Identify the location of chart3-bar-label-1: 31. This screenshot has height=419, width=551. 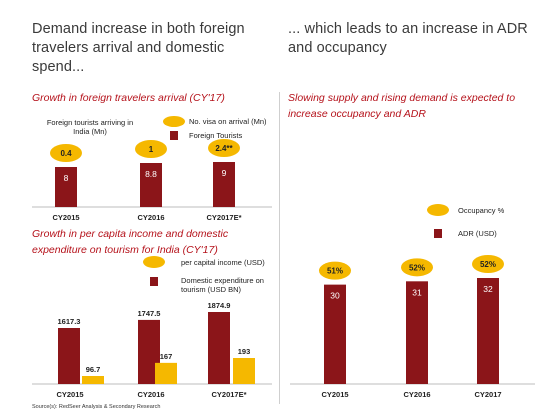
(417, 292).